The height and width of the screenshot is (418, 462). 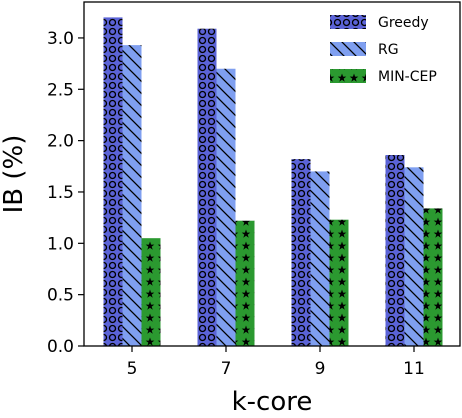 I want to click on legend-swatch-greedy, so click(x=348, y=22).